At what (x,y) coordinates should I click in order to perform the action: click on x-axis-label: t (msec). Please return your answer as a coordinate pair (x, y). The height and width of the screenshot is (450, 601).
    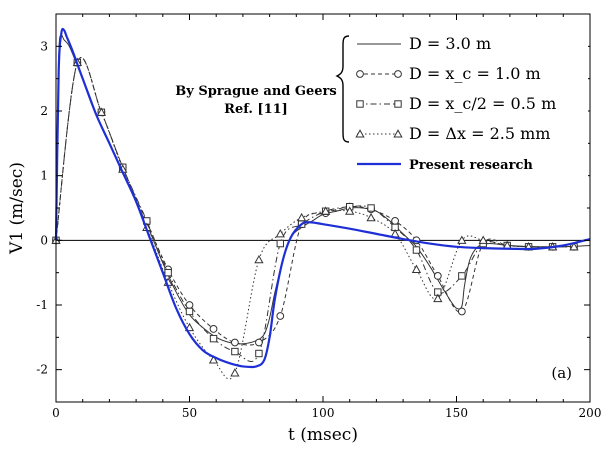
    Looking at the image, I should click on (323, 435).